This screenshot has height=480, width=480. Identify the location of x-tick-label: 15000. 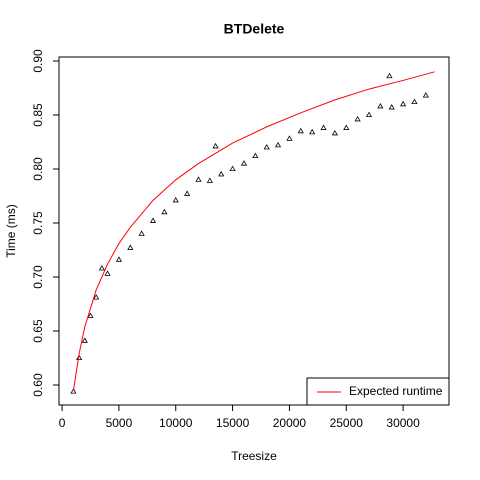
(233, 423).